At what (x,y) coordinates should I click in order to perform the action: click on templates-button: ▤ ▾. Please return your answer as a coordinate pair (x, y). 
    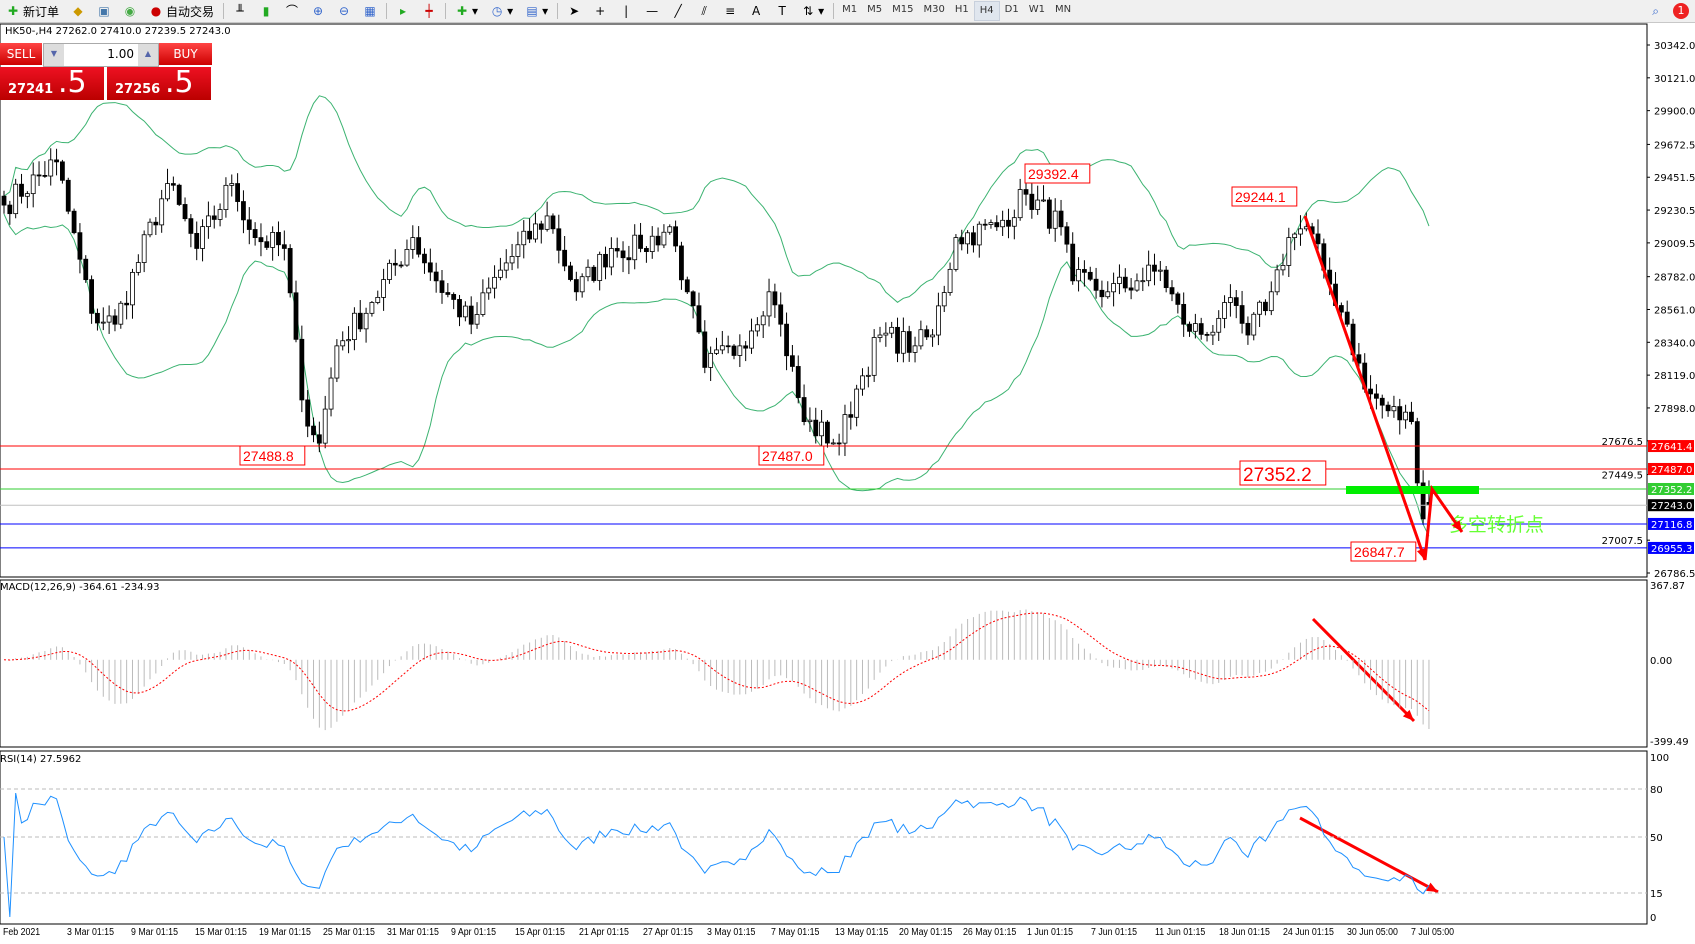
    Looking at the image, I should click on (537, 11).